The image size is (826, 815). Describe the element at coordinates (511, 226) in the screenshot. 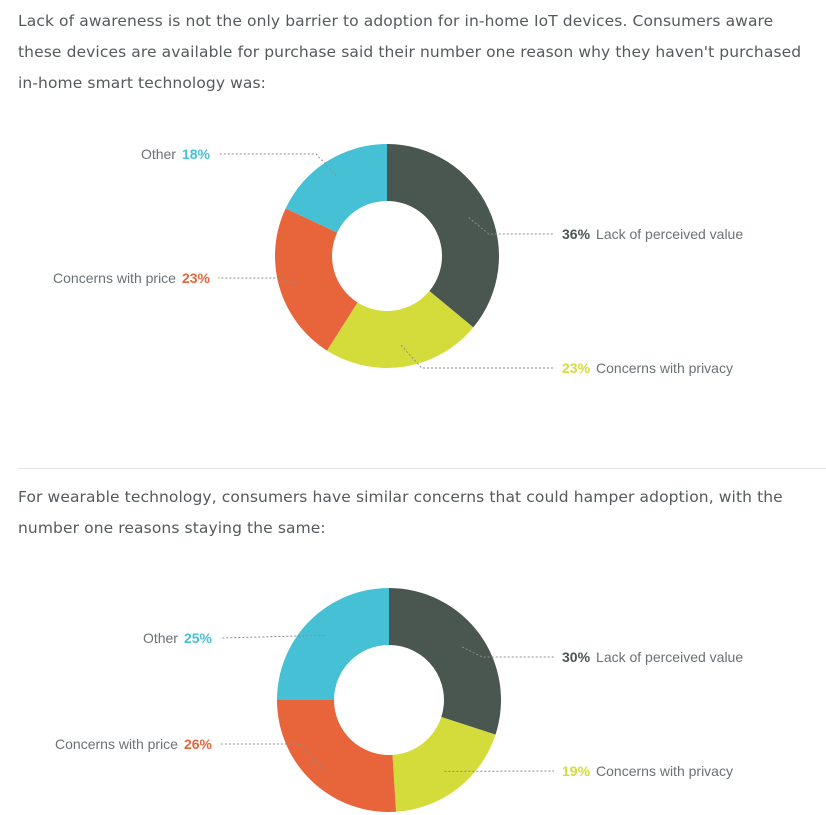

I see `leader-line-lack-of-perceived-value` at that location.